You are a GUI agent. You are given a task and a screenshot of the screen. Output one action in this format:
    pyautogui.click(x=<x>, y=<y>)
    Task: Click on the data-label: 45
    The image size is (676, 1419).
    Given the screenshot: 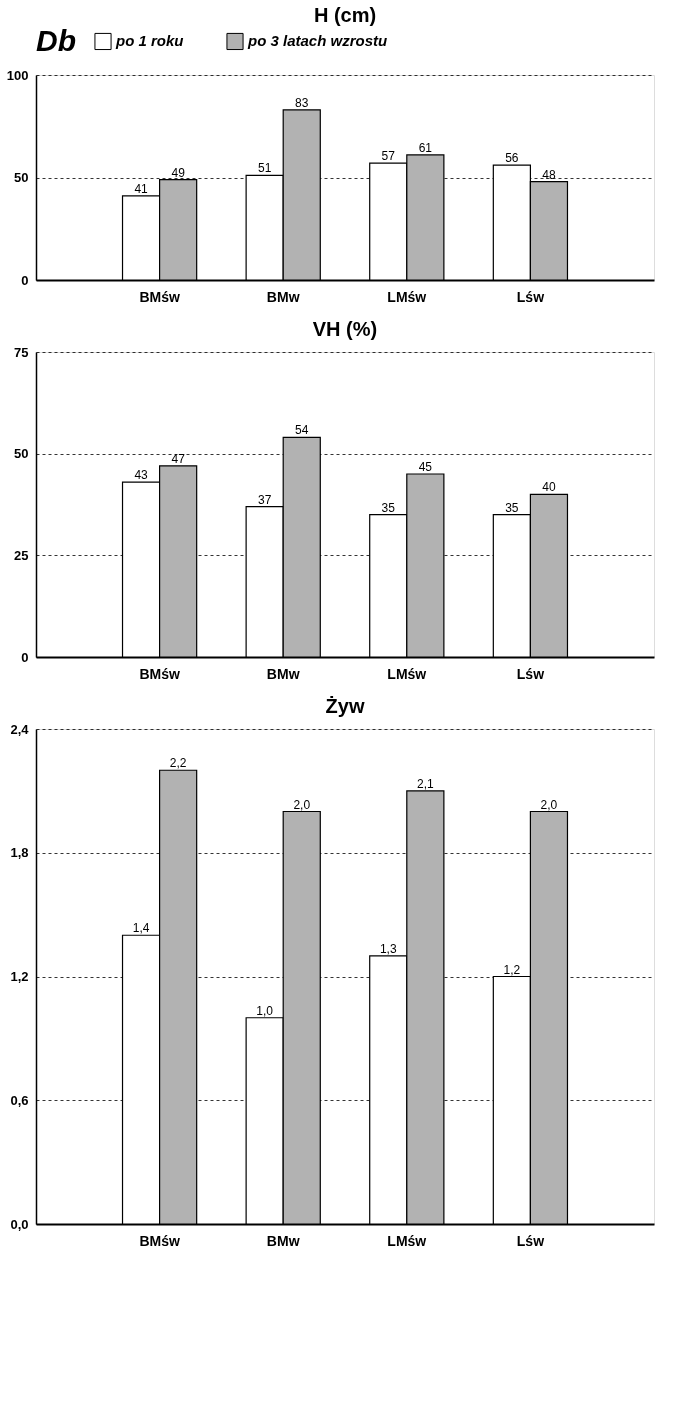 What is the action you would take?
    pyautogui.click(x=425, y=467)
    